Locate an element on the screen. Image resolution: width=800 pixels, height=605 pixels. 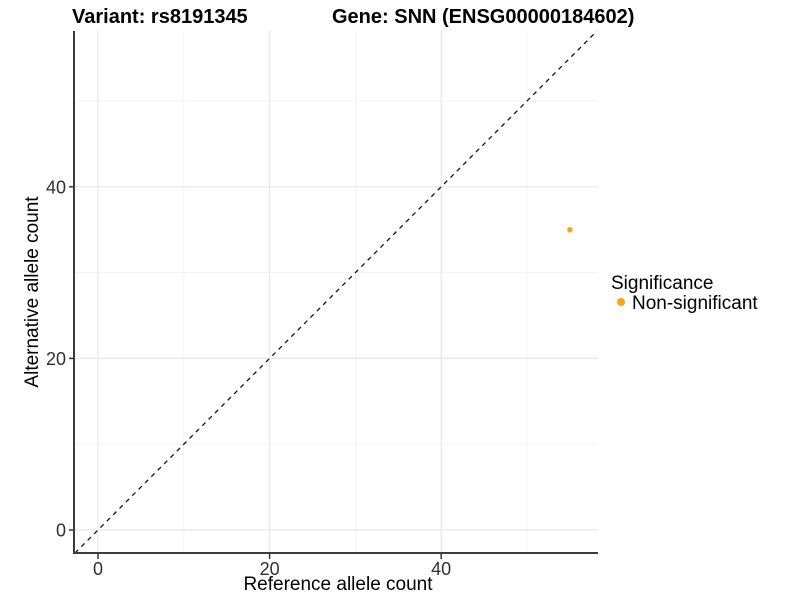
x-tick-label-20: 20 is located at coordinates (270, 569).